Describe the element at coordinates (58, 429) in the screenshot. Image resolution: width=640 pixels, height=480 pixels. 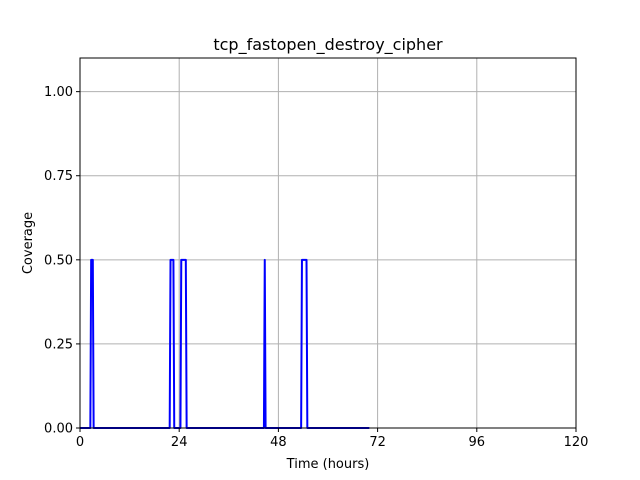
I see `y-tick-label: 0.00` at that location.